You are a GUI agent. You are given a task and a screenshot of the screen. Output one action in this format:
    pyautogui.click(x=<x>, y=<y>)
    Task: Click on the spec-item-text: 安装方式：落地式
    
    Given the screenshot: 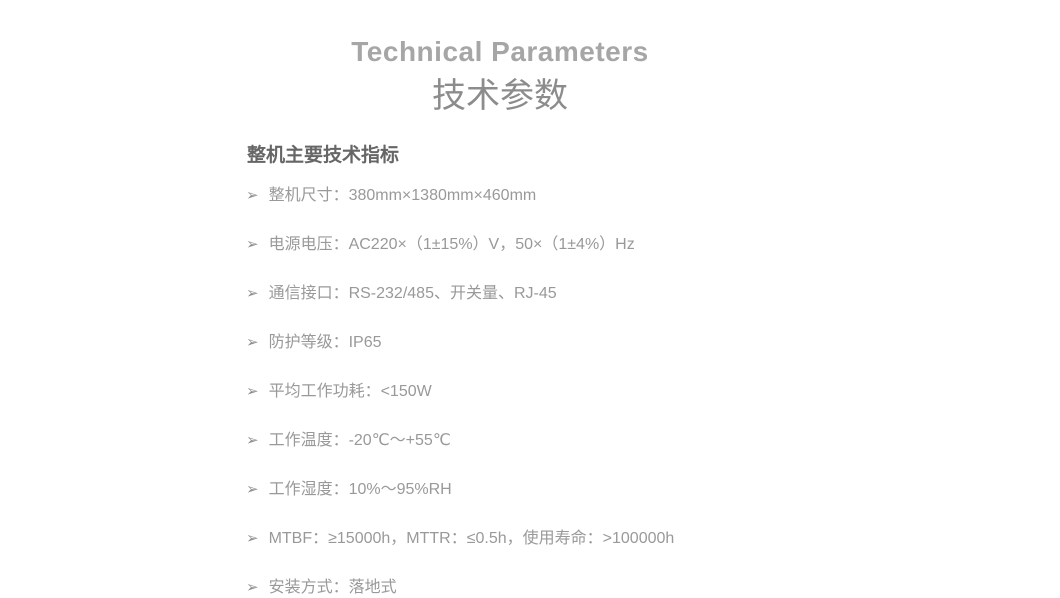 What is the action you would take?
    pyautogui.click(x=332, y=587)
    